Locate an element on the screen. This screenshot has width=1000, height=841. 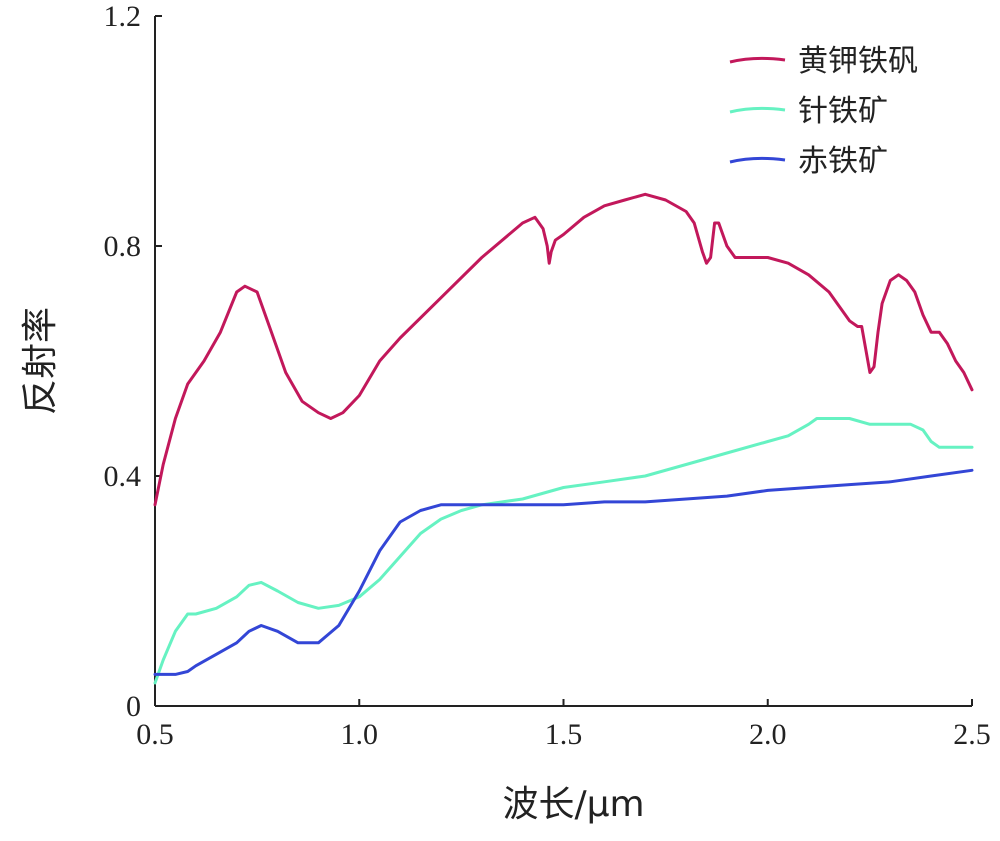
y-tick-label: 0.8 is located at coordinates (123, 246).